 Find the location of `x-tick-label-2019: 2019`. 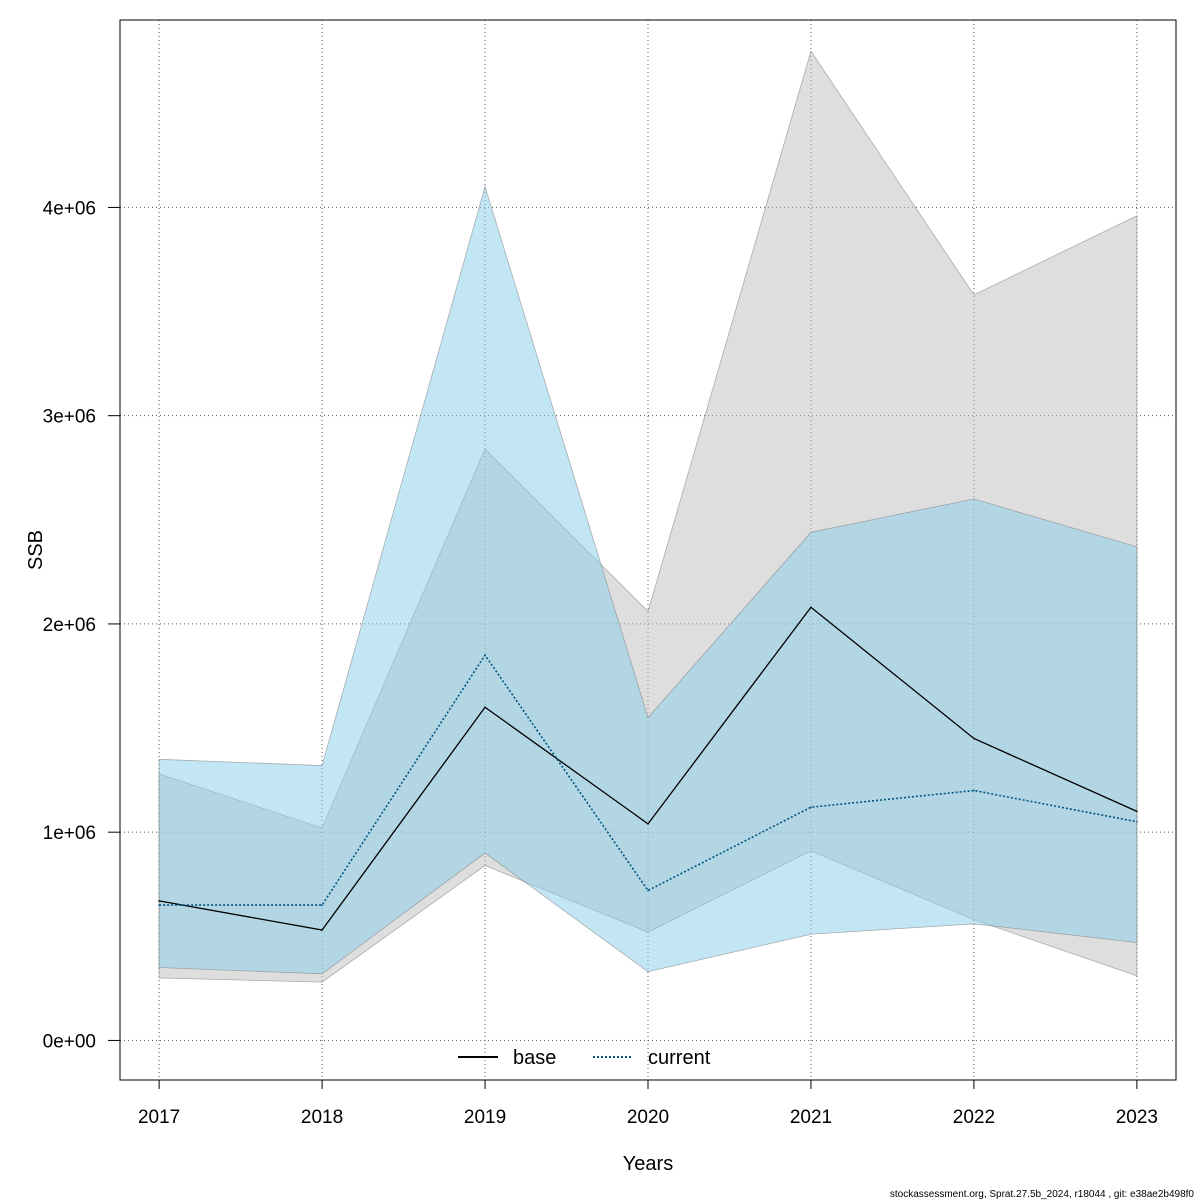

x-tick-label-2019: 2019 is located at coordinates (485, 1117).